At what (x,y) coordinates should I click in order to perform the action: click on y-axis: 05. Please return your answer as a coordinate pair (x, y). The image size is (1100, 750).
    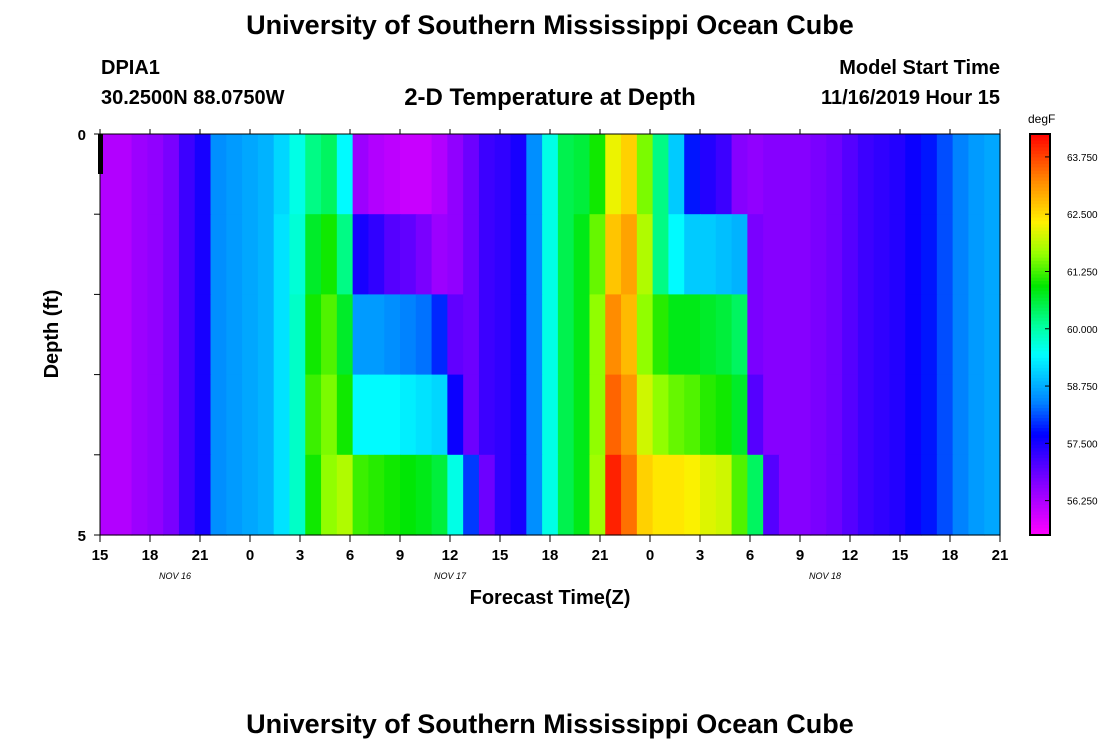
    Looking at the image, I should click on (90, 336).